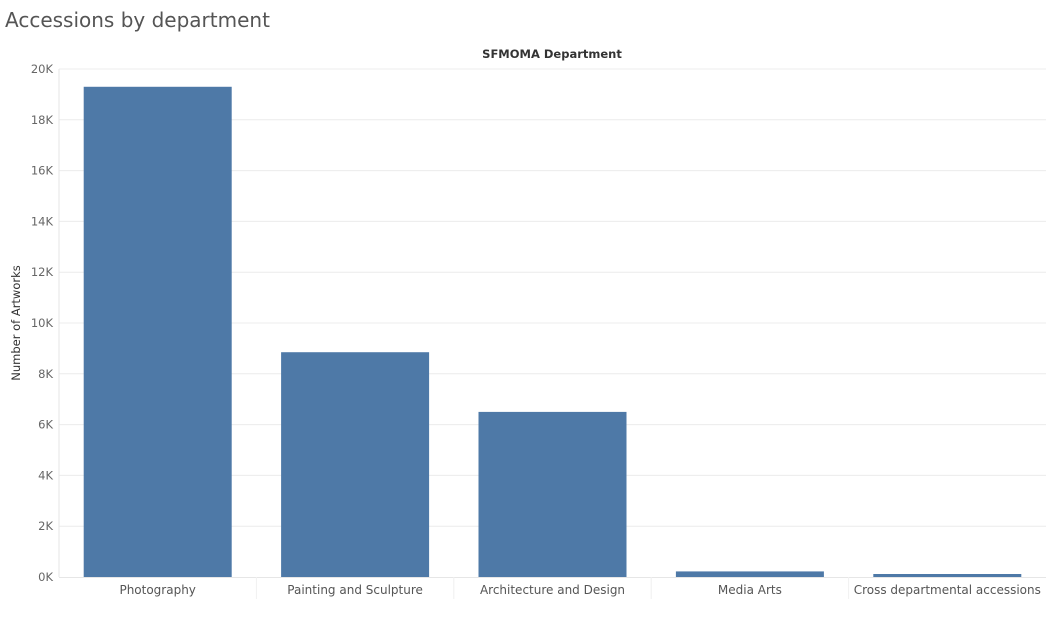 The image size is (1046, 617). Describe the element at coordinates (45, 425) in the screenshot. I see `y-tick-label: 6K` at that location.